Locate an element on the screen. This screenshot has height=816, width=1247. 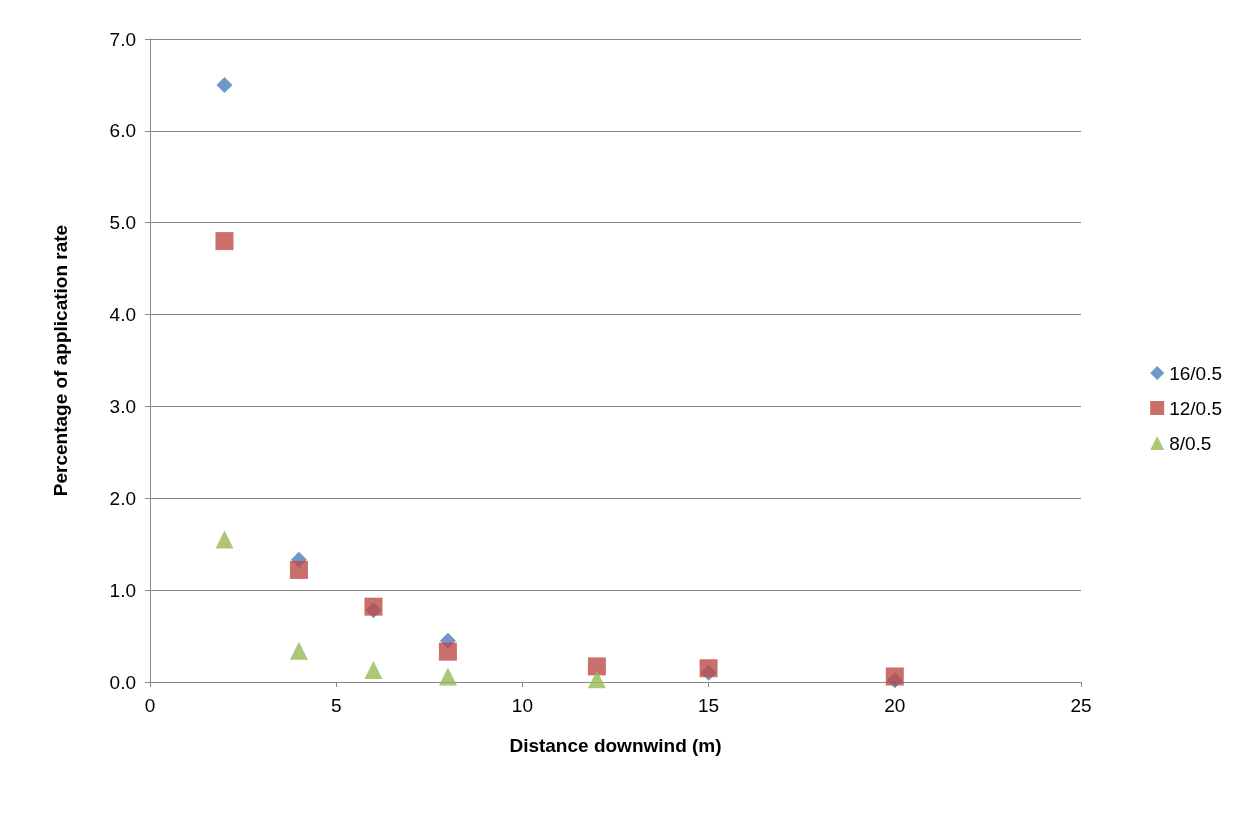
legend-label: 16/0.5 is located at coordinates (1195, 373).